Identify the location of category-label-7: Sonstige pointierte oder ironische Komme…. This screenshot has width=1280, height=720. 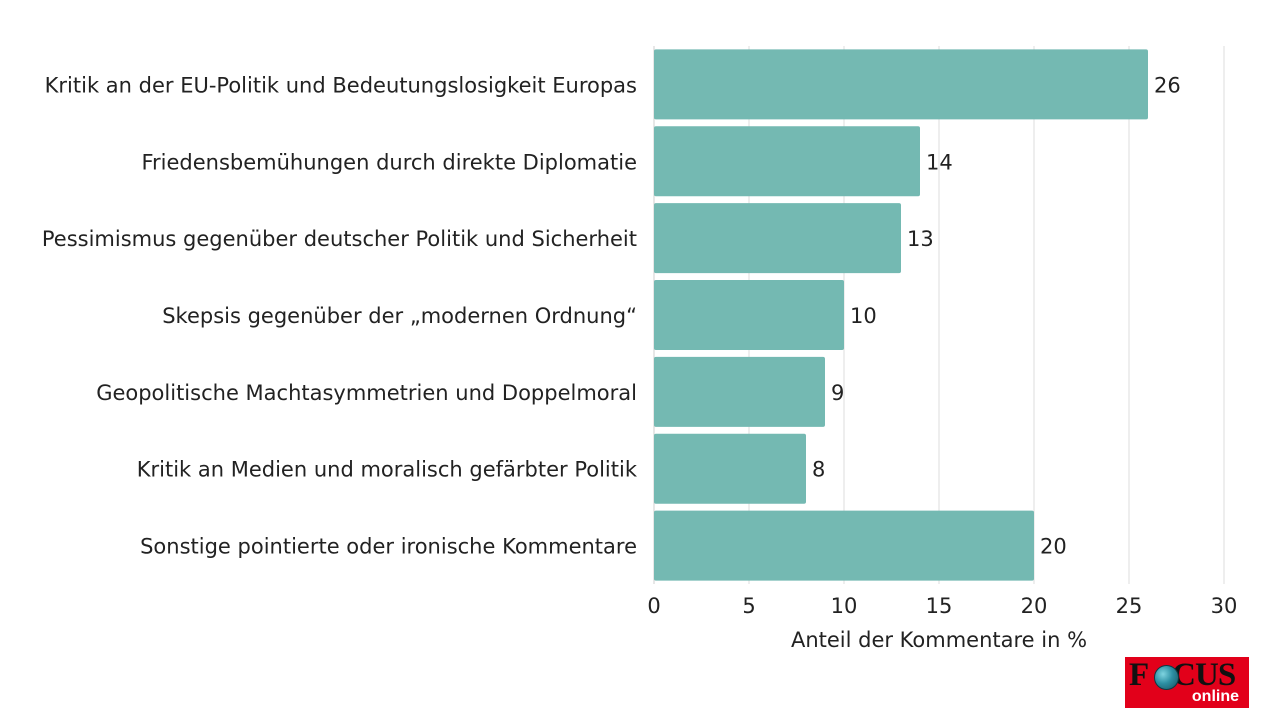
(388, 547).